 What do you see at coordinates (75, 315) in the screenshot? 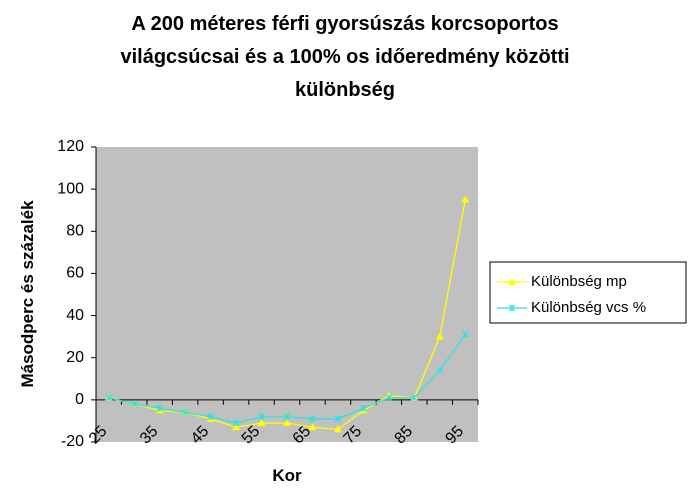
I see `y-tick-label: 40` at bounding box center [75, 315].